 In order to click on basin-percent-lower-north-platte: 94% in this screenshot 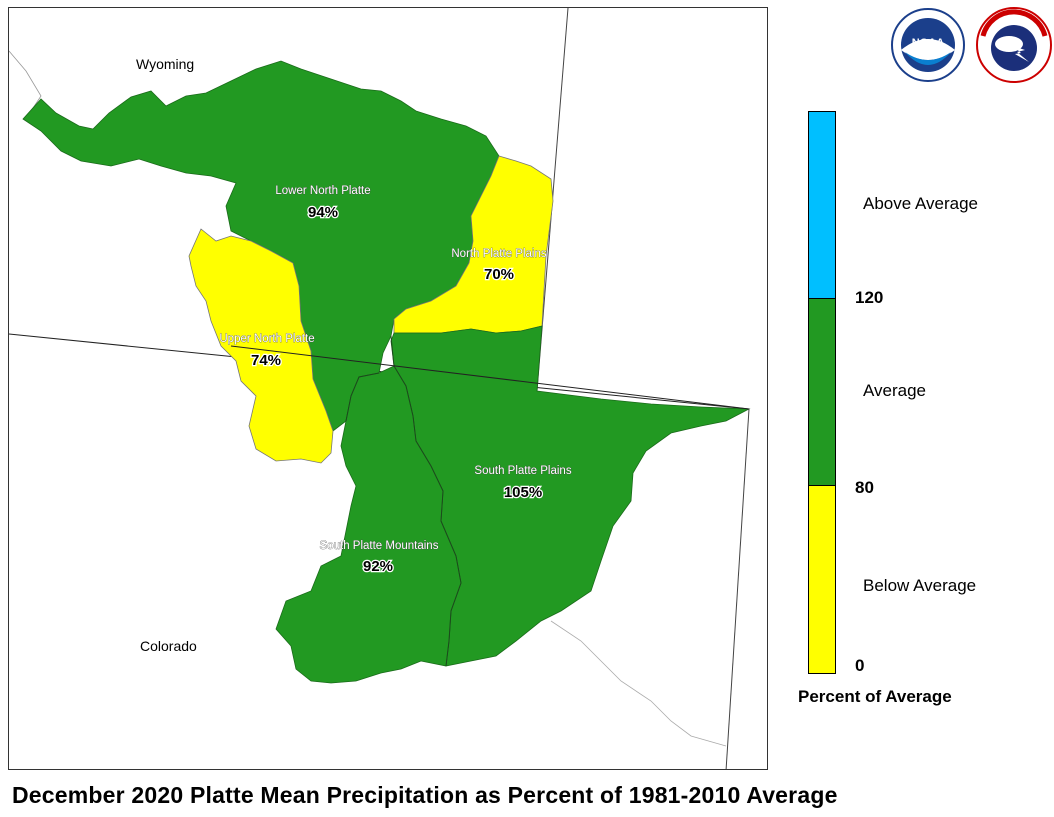, I will do `click(323, 212)`.